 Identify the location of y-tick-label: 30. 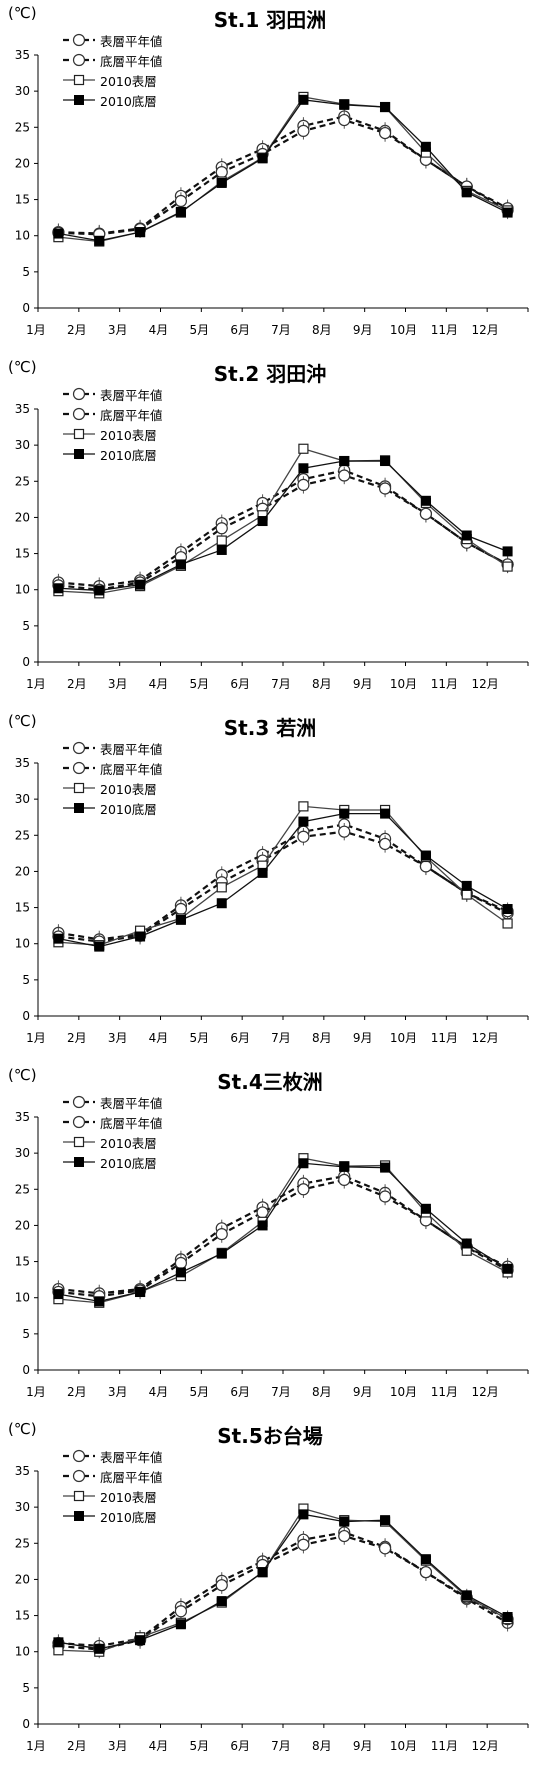
(22, 1153).